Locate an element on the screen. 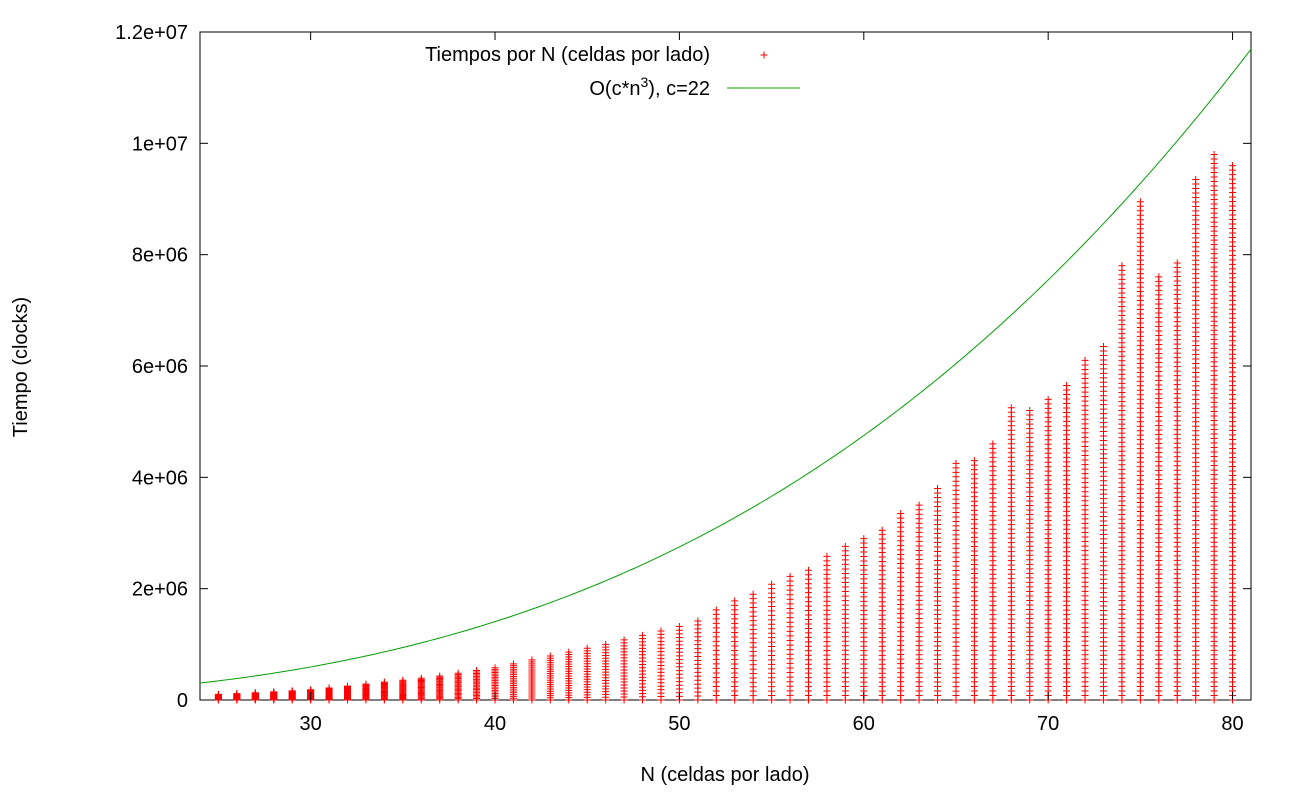 The width and height of the screenshot is (1300, 800). x-tick-label: 30 is located at coordinates (311, 724).